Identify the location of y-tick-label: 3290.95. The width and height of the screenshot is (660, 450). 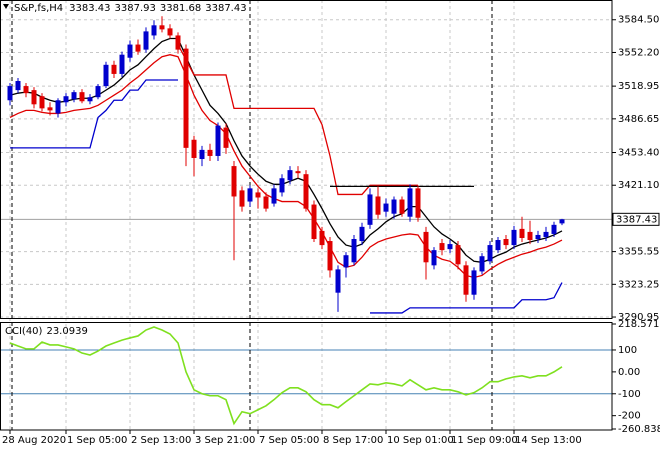
(638, 317).